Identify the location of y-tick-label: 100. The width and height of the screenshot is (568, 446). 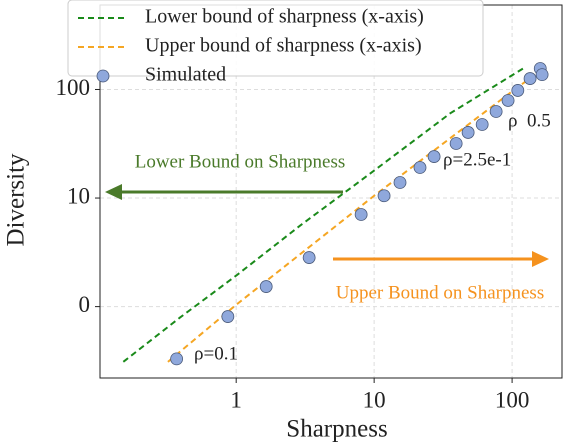
(73, 87).